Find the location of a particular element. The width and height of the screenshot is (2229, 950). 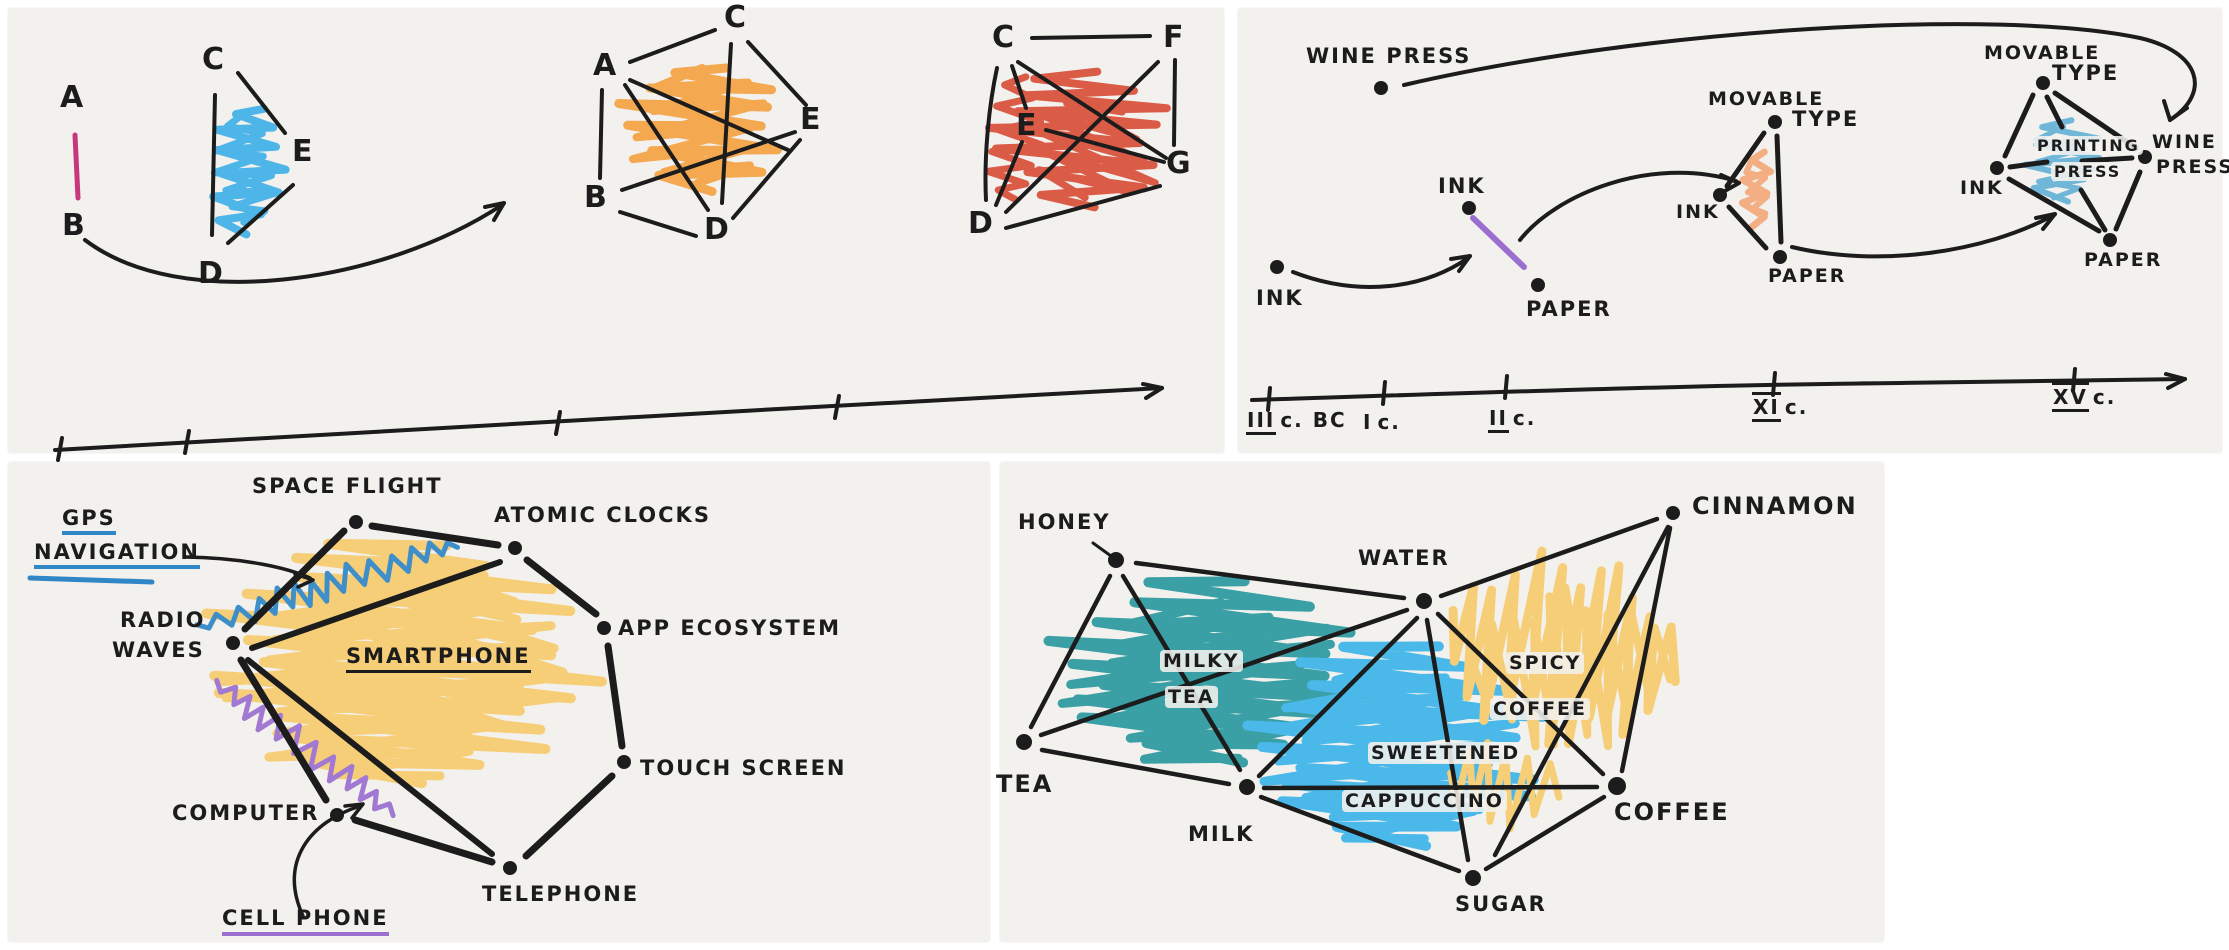

label-computer: COMPUTER is located at coordinates (246, 813).